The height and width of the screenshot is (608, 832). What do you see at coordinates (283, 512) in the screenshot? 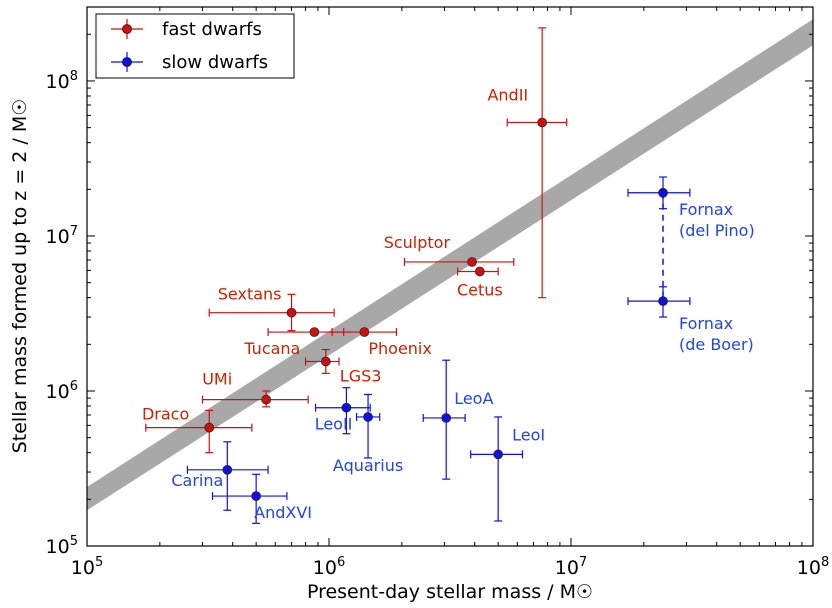
I see `label-andxvi: AndXVI` at bounding box center [283, 512].